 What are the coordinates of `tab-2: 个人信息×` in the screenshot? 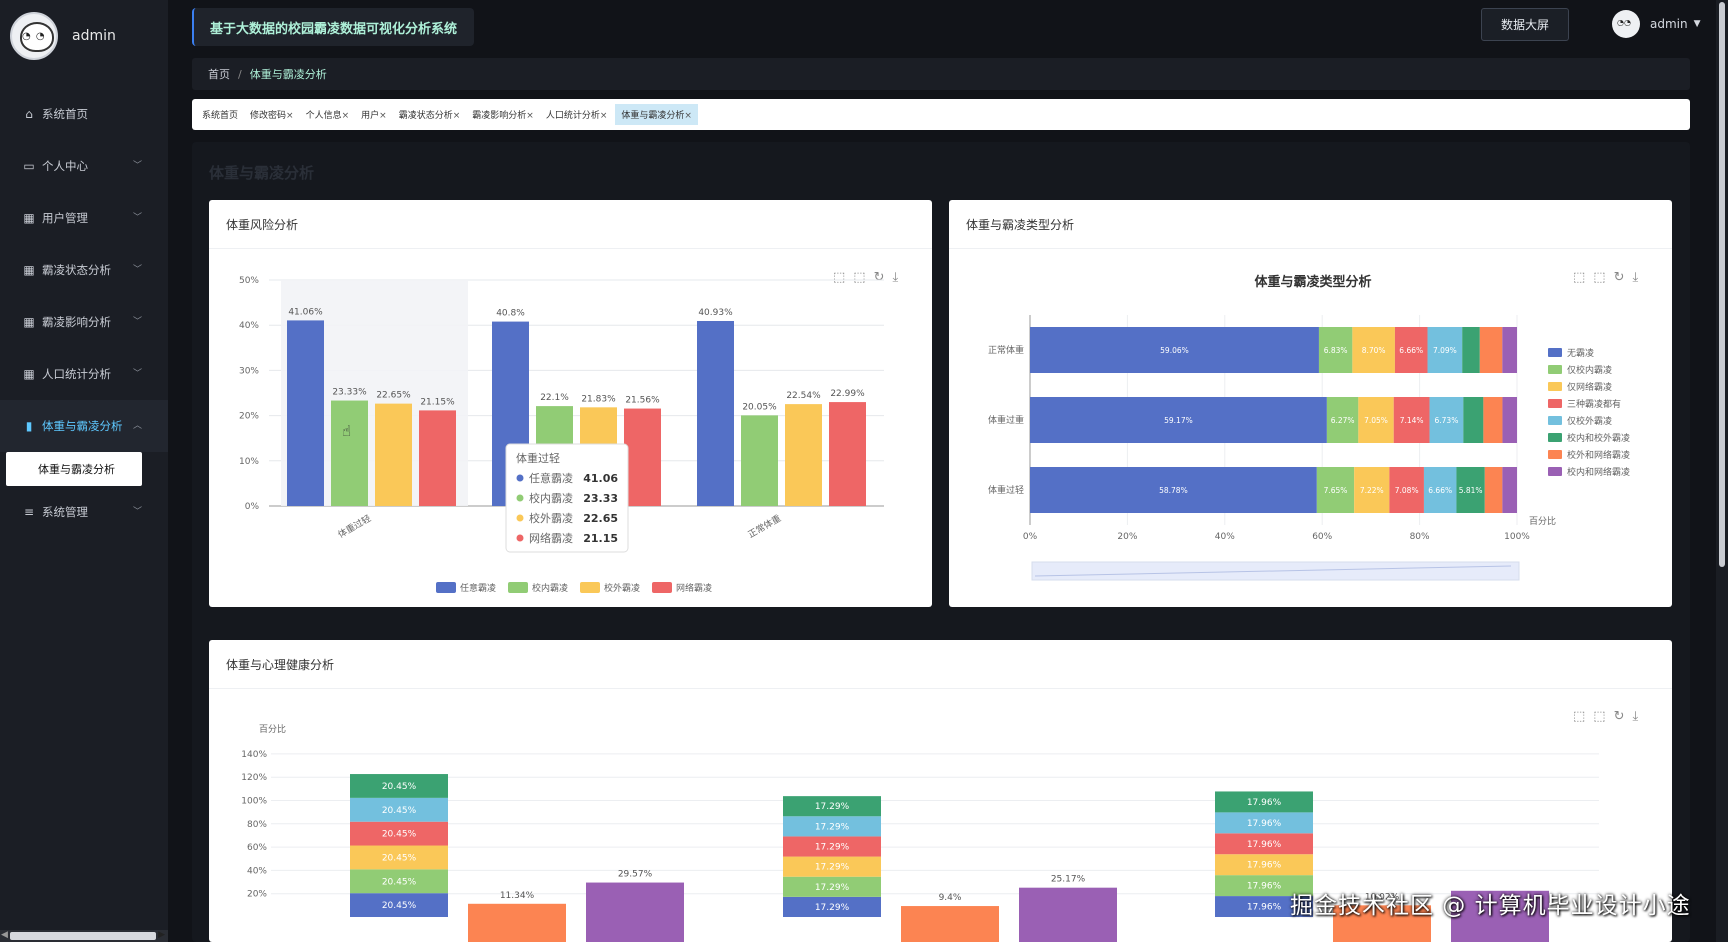 It's located at (328, 114).